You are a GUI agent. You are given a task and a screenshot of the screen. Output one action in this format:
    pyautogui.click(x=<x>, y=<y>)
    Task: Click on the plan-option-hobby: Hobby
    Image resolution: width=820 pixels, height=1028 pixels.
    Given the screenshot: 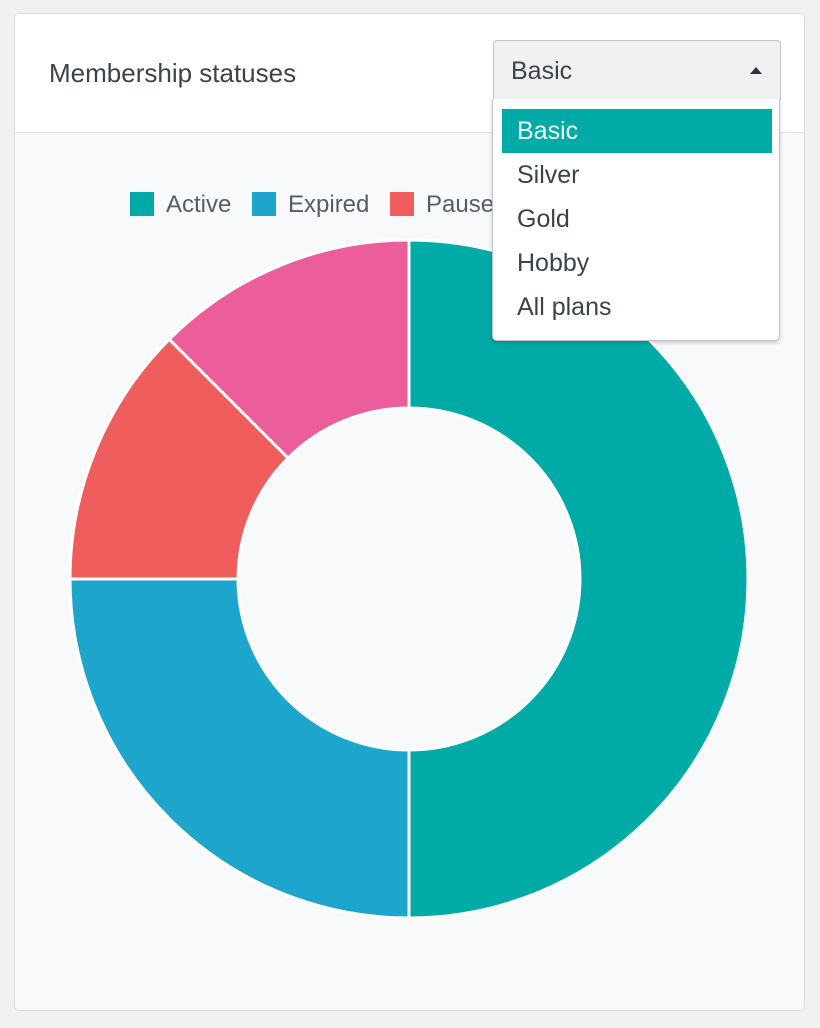 What is the action you would take?
    pyautogui.click(x=553, y=263)
    